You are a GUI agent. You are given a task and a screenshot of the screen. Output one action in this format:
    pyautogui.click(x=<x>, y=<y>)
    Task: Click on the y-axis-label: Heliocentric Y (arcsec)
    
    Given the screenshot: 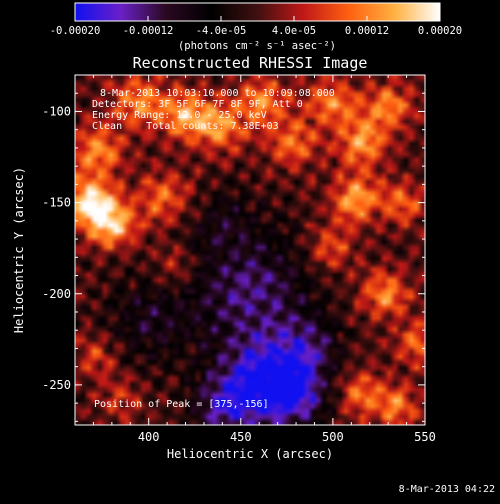 What is the action you would take?
    pyautogui.click(x=19, y=250)
    